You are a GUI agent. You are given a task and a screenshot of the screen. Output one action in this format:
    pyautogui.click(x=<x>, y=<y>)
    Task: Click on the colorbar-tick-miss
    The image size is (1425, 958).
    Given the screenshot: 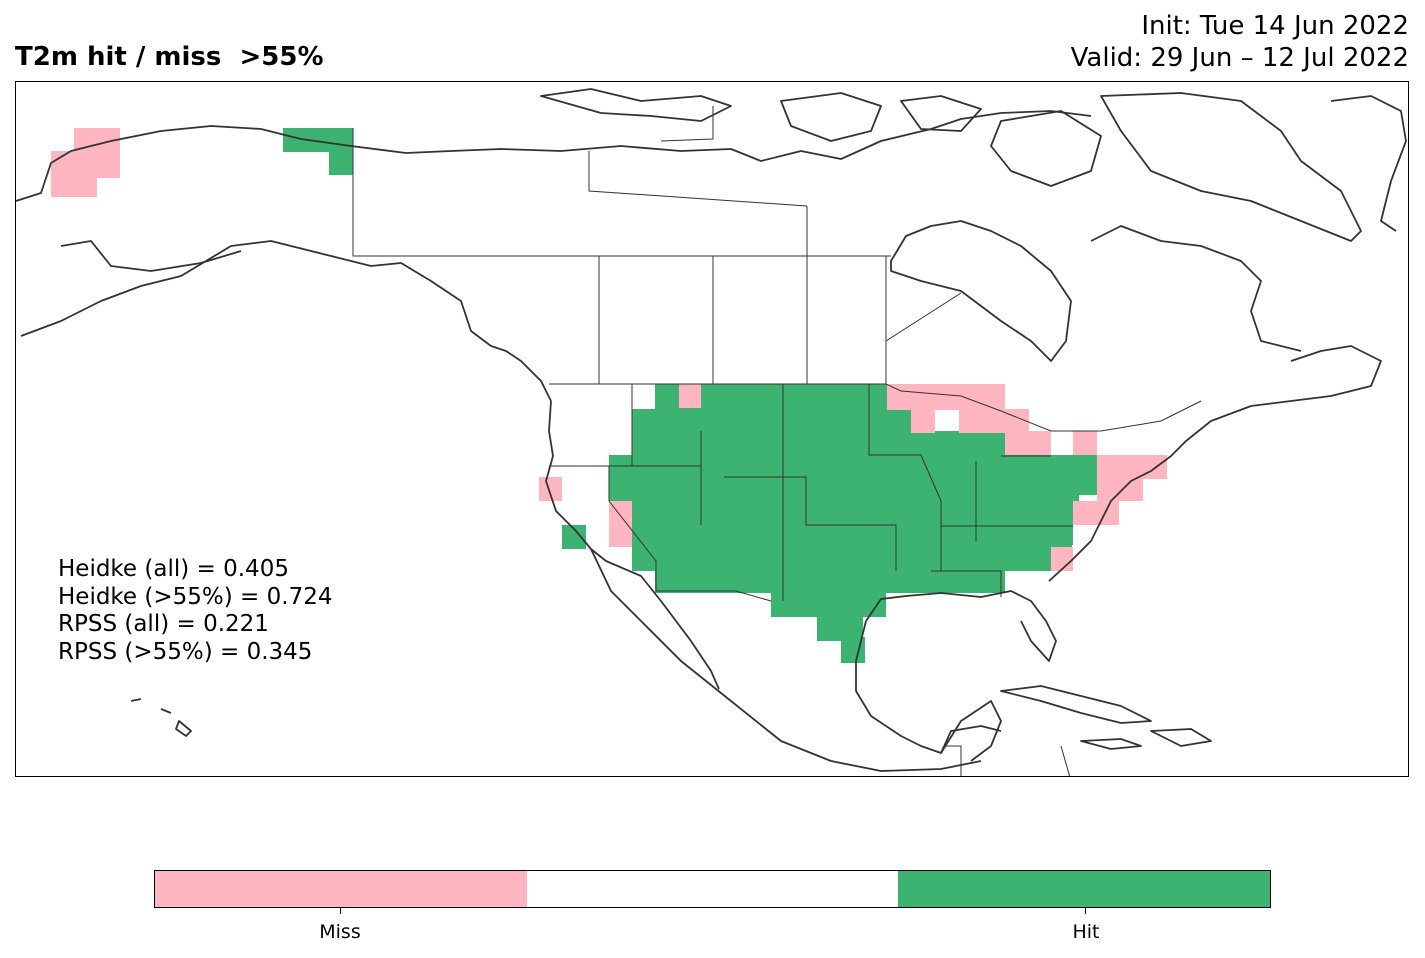 What is the action you would take?
    pyautogui.click(x=340, y=911)
    